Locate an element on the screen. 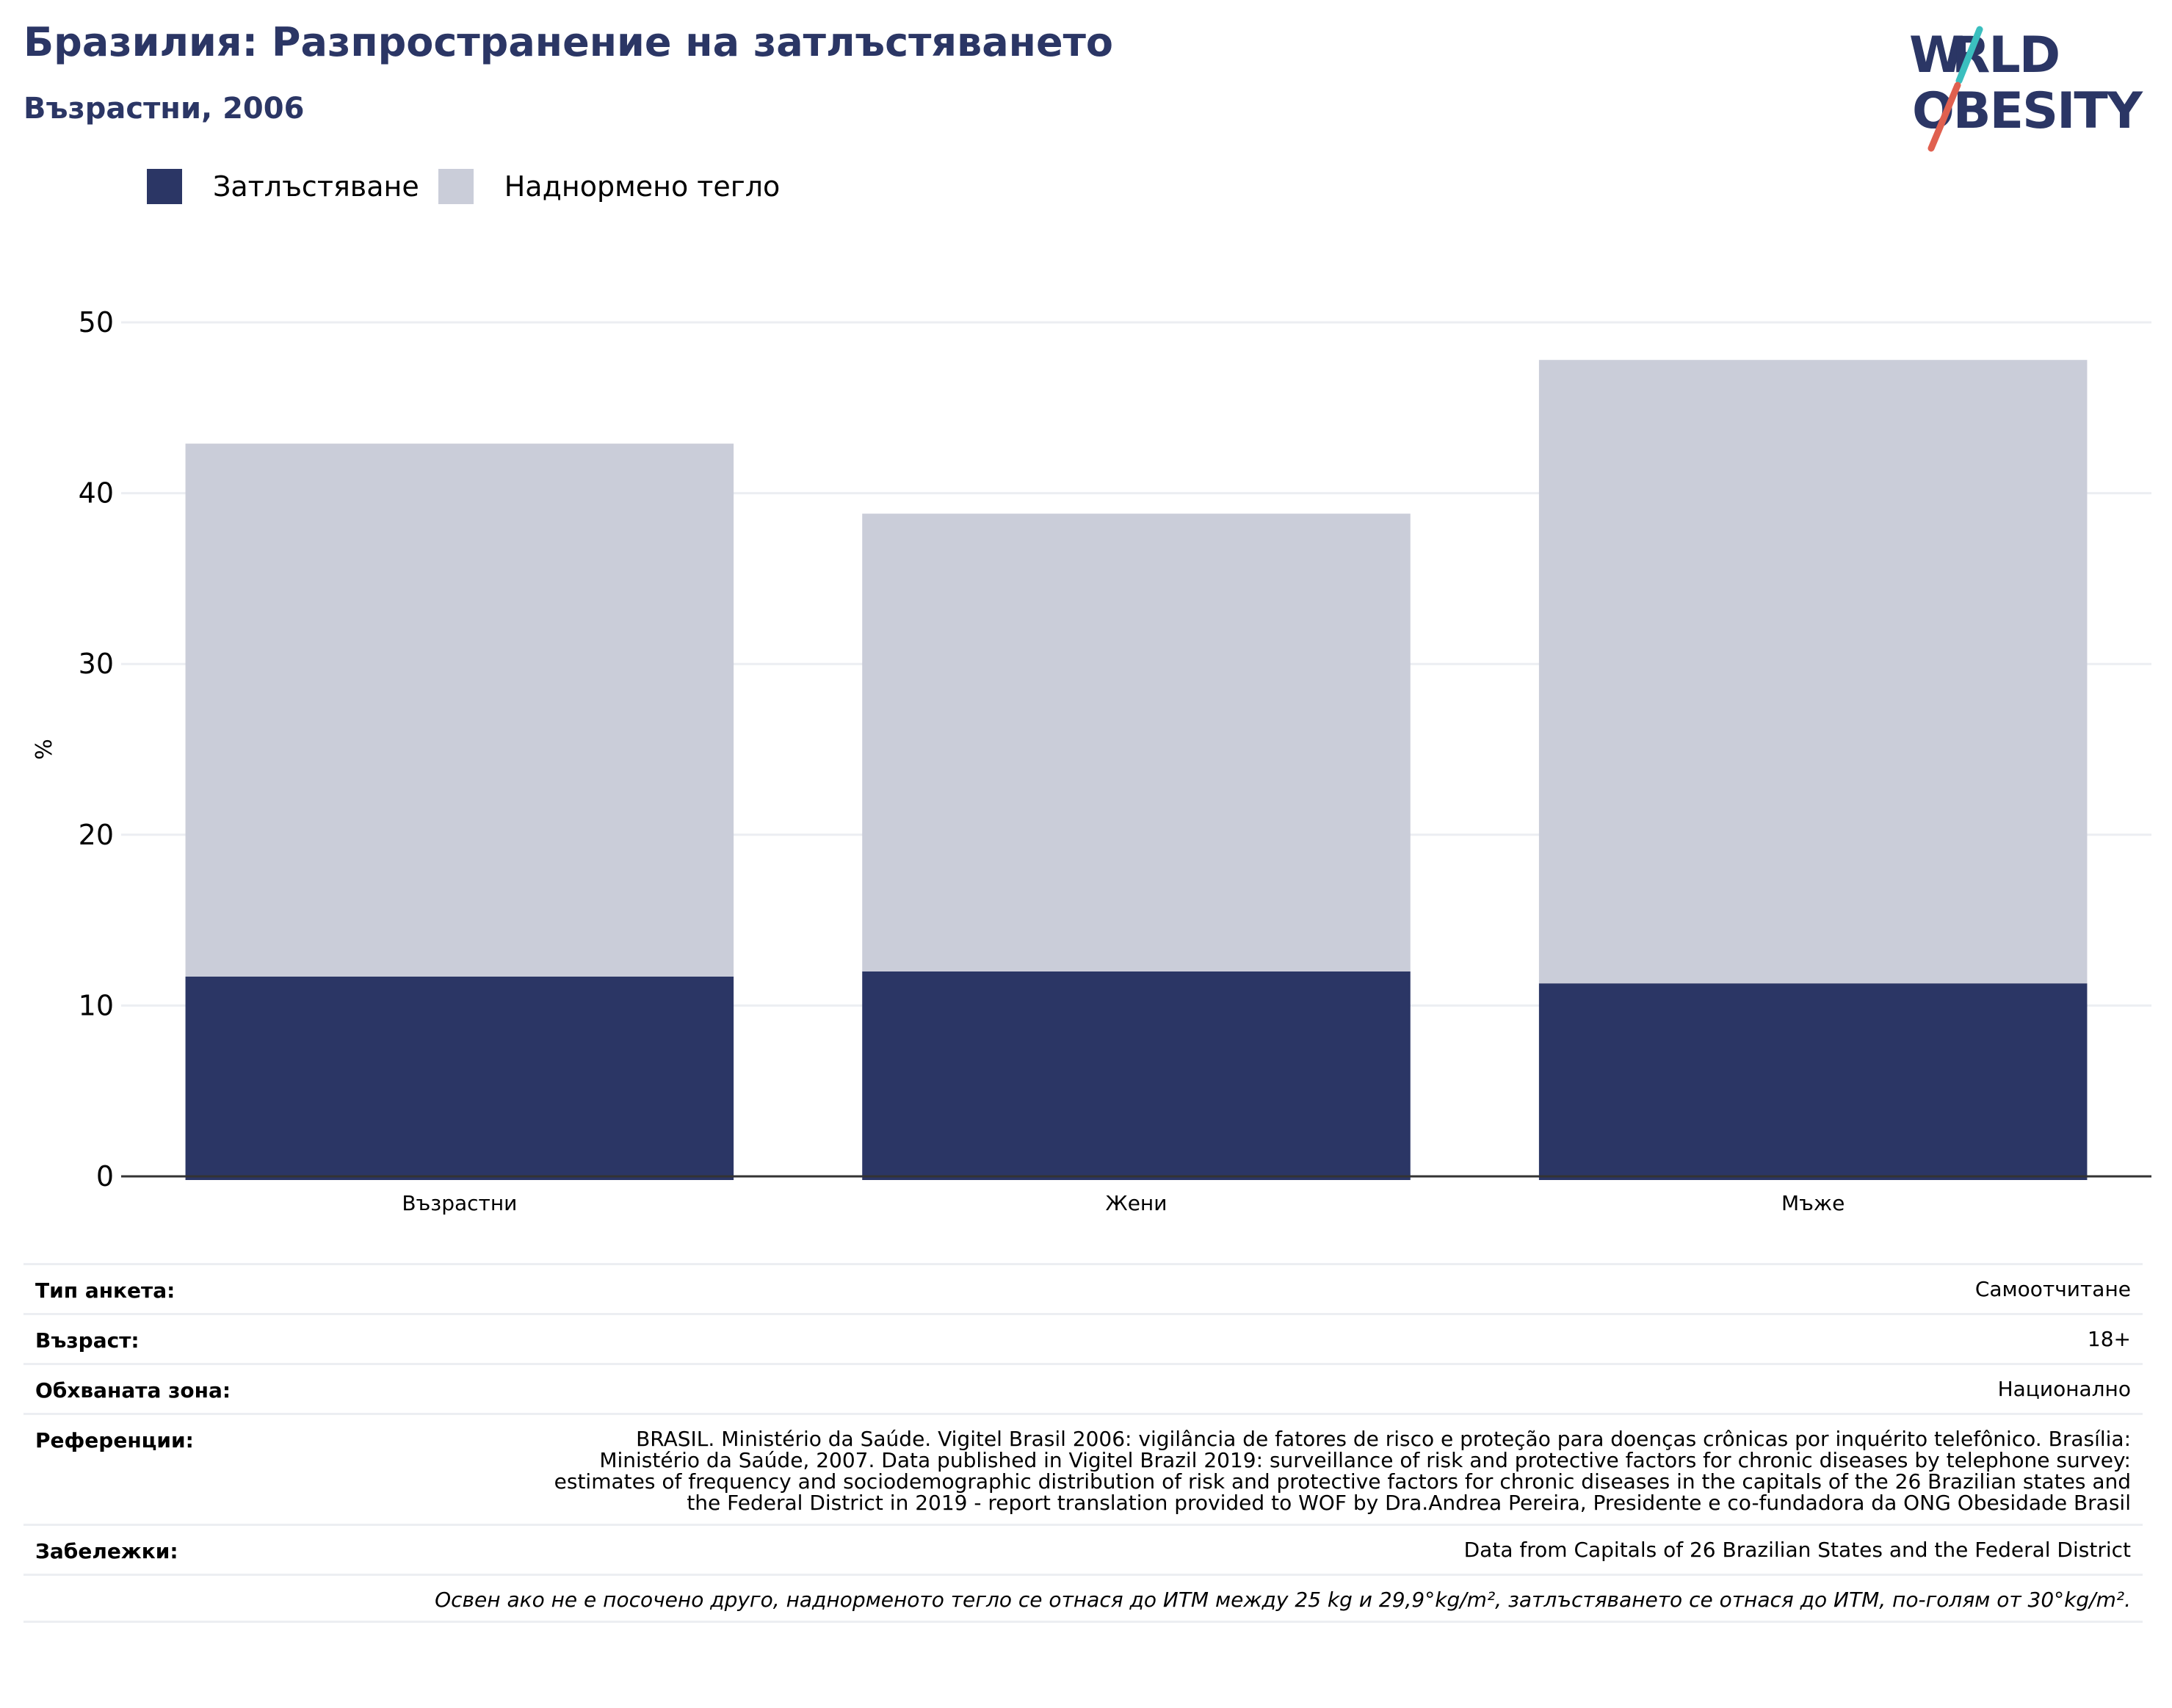 The image size is (2172, 1708). legend-label-overweight: Наднормено тегло is located at coordinates (642, 186).